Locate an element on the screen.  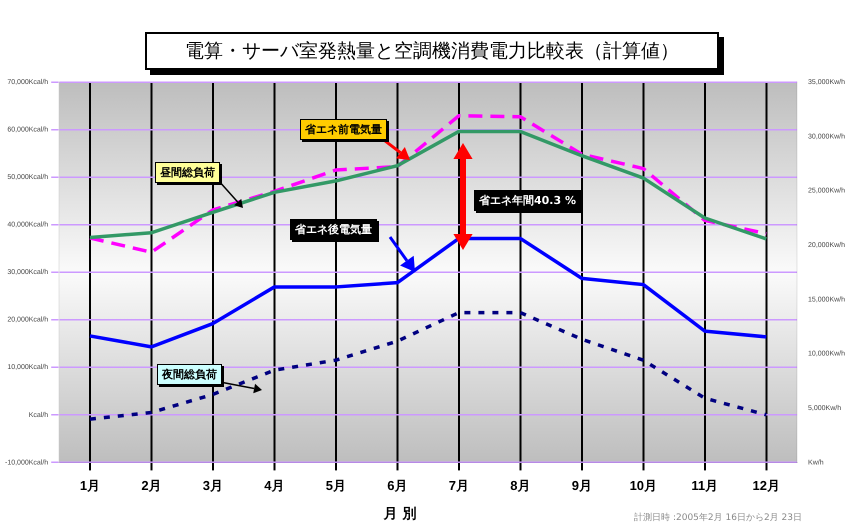
text: 計測日時 :2005年2月 16日から2月 23日 is located at coordinates (718, 518).